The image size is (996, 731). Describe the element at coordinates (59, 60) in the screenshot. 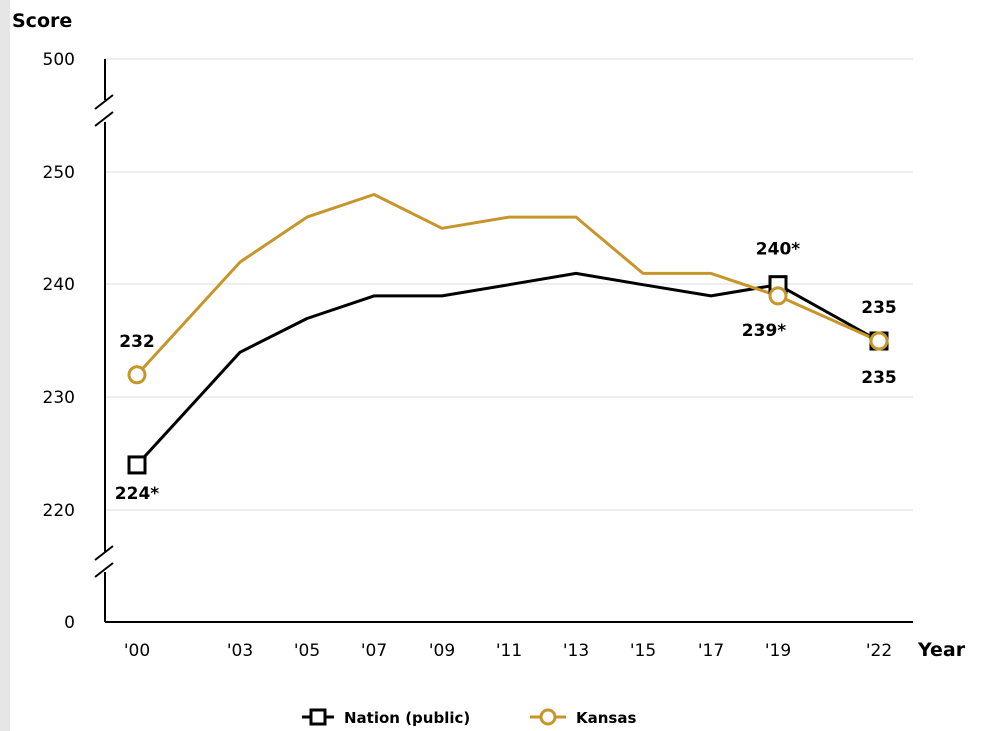

I see `y-tick-label: 500` at that location.